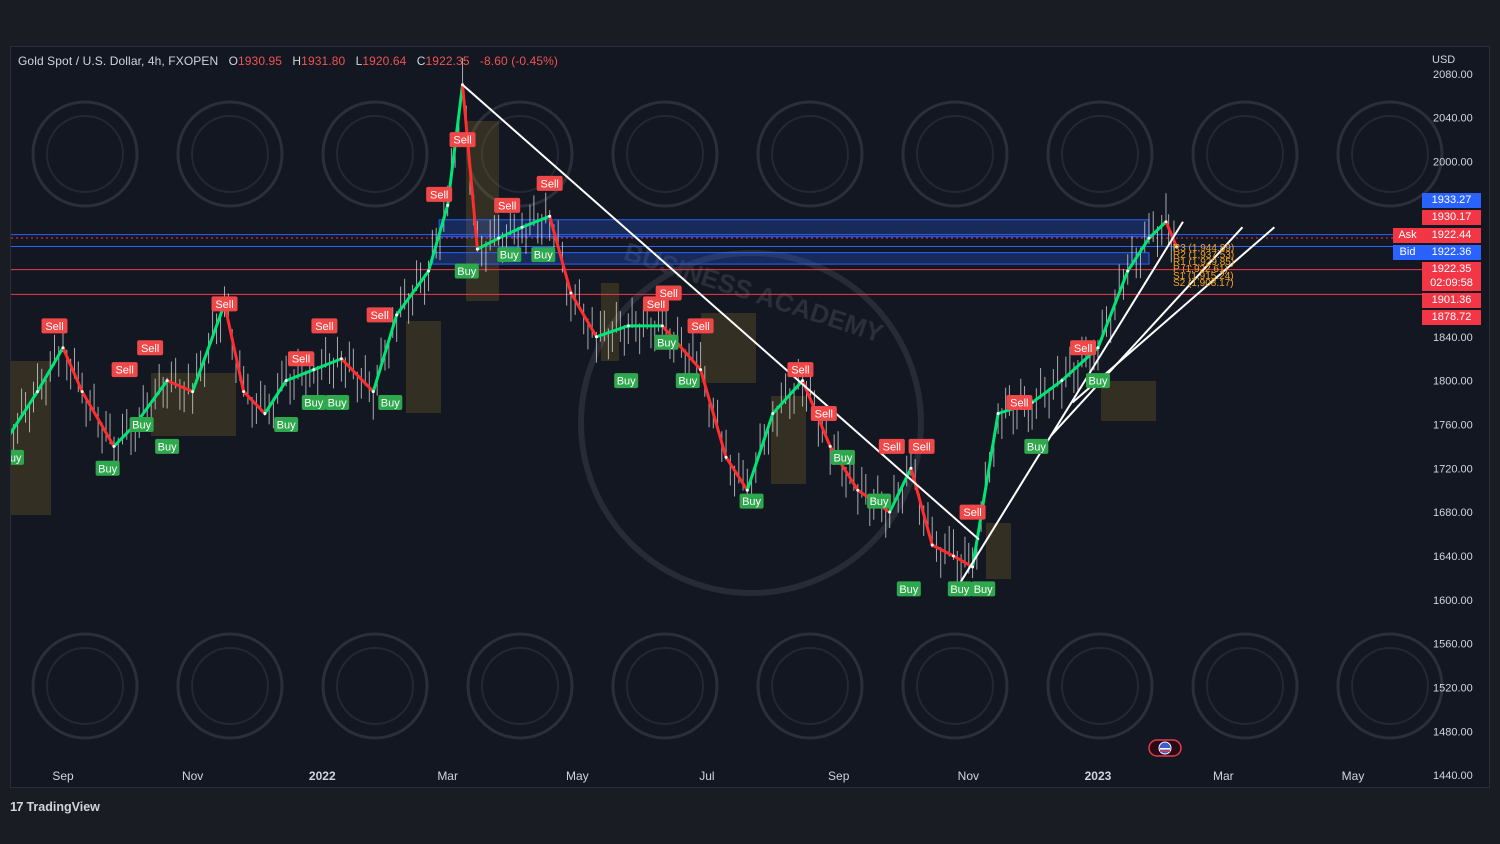 This screenshot has height=844, width=1500. Describe the element at coordinates (55, 806) in the screenshot. I see `tradingview-logo: 17 TradingView` at that location.